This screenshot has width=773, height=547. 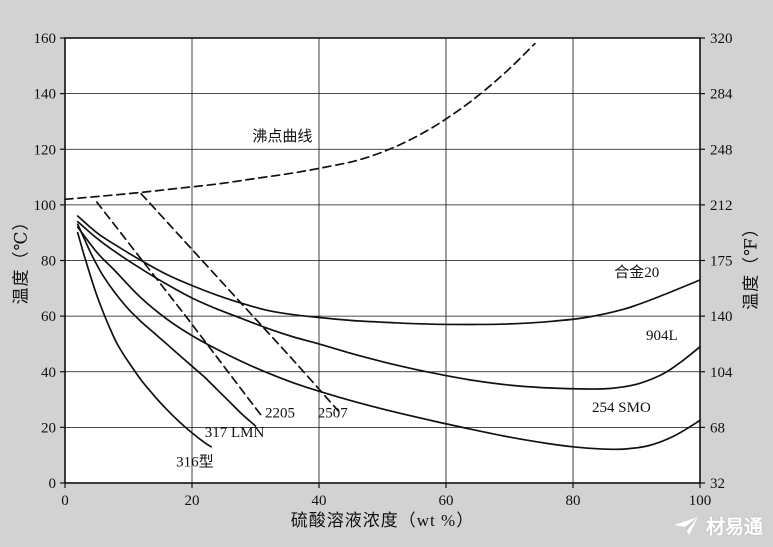 What do you see at coordinates (45, 206) in the screenshot?
I see `y-tick-label-left: 100` at bounding box center [45, 206].